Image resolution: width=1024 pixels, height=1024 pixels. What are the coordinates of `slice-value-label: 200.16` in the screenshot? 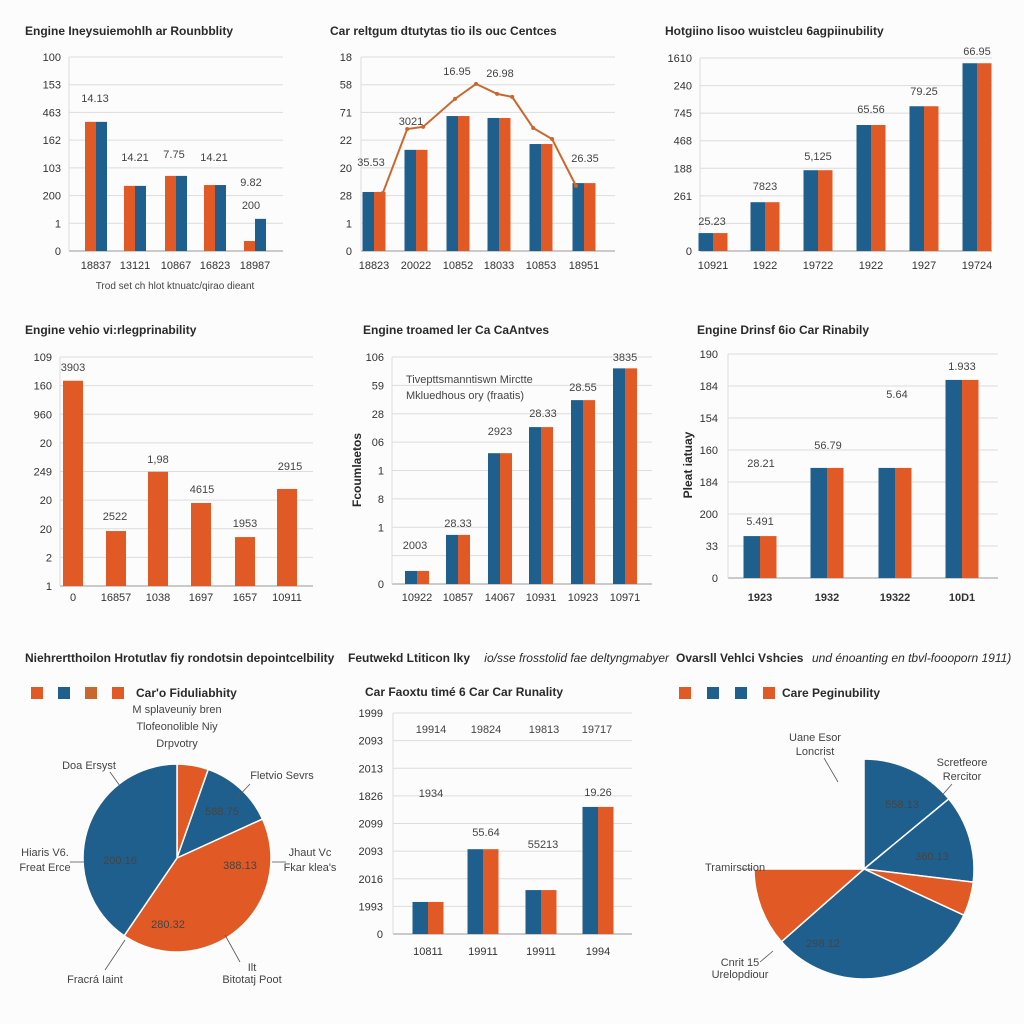 It's located at (120, 861).